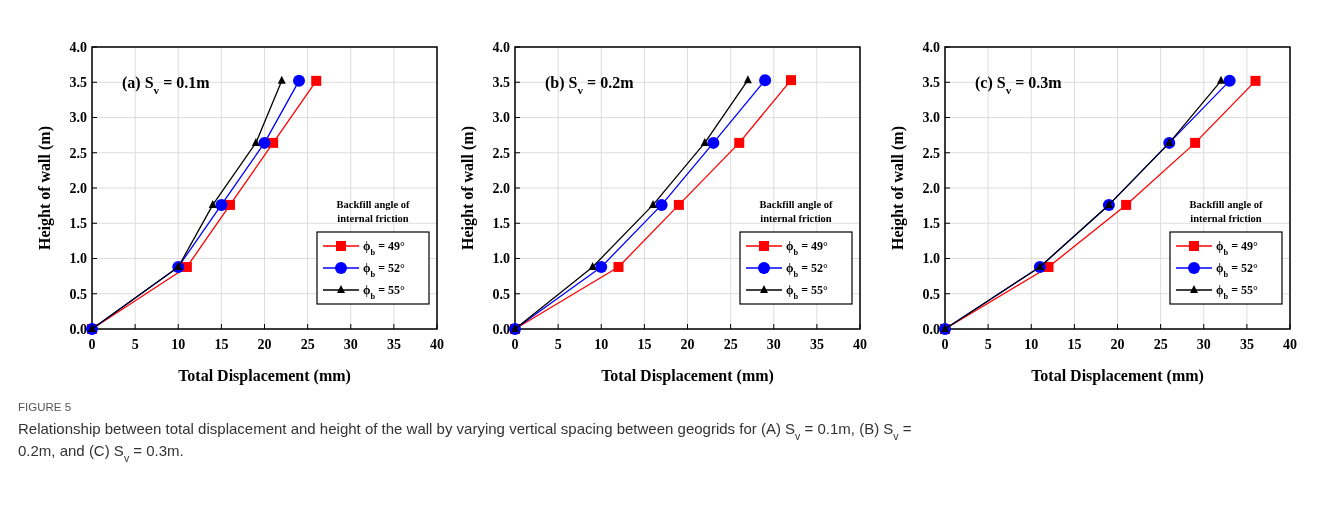 The height and width of the screenshot is (512, 1327). I want to click on annotation: (c) S$_{v}$ = 0.3m, so click(1019, 85).